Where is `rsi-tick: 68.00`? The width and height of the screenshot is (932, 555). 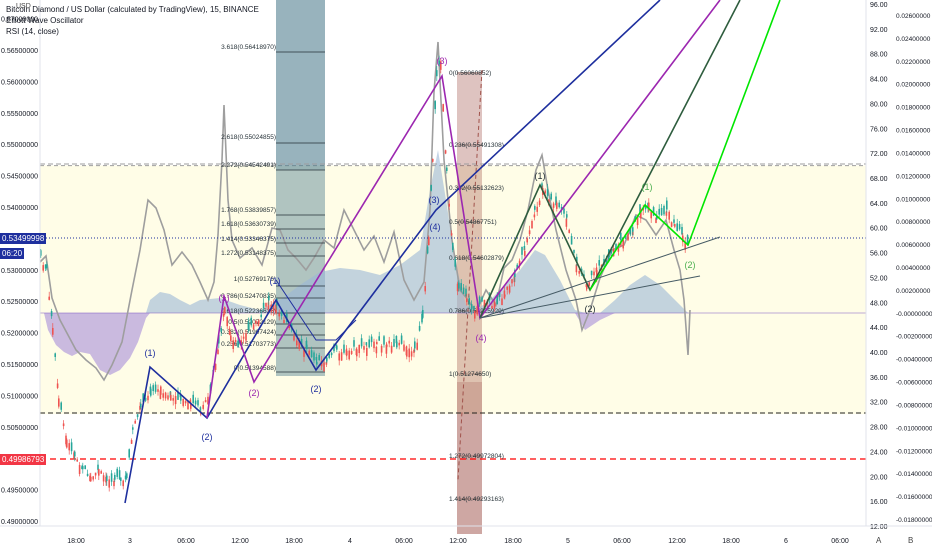
rsi-tick: 68.00 is located at coordinates (879, 179).